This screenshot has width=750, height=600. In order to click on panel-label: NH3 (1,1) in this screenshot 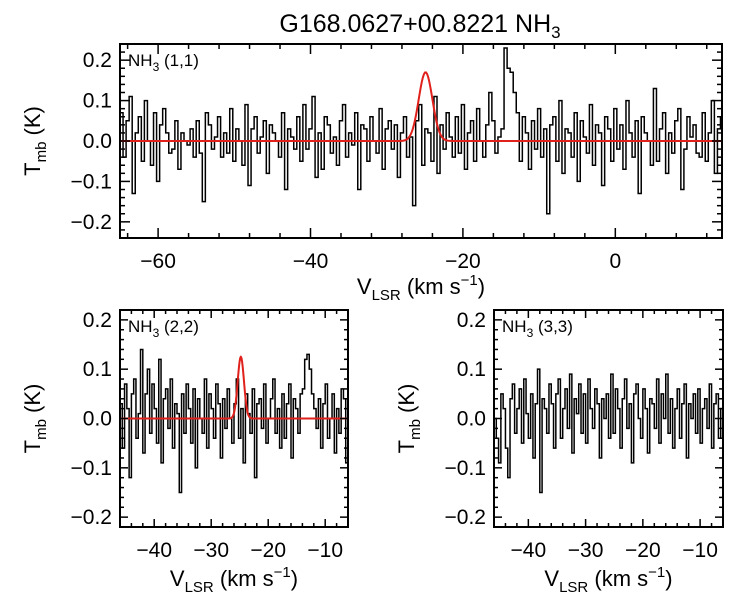, I will do `click(163, 62)`.